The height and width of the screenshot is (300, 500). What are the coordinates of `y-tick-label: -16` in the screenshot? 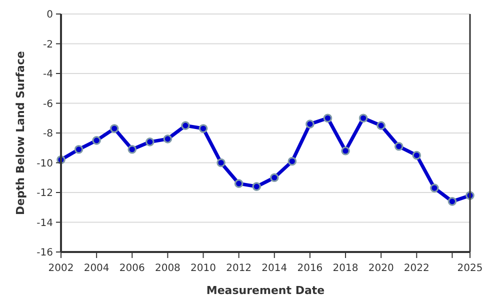 It's located at (44, 253).